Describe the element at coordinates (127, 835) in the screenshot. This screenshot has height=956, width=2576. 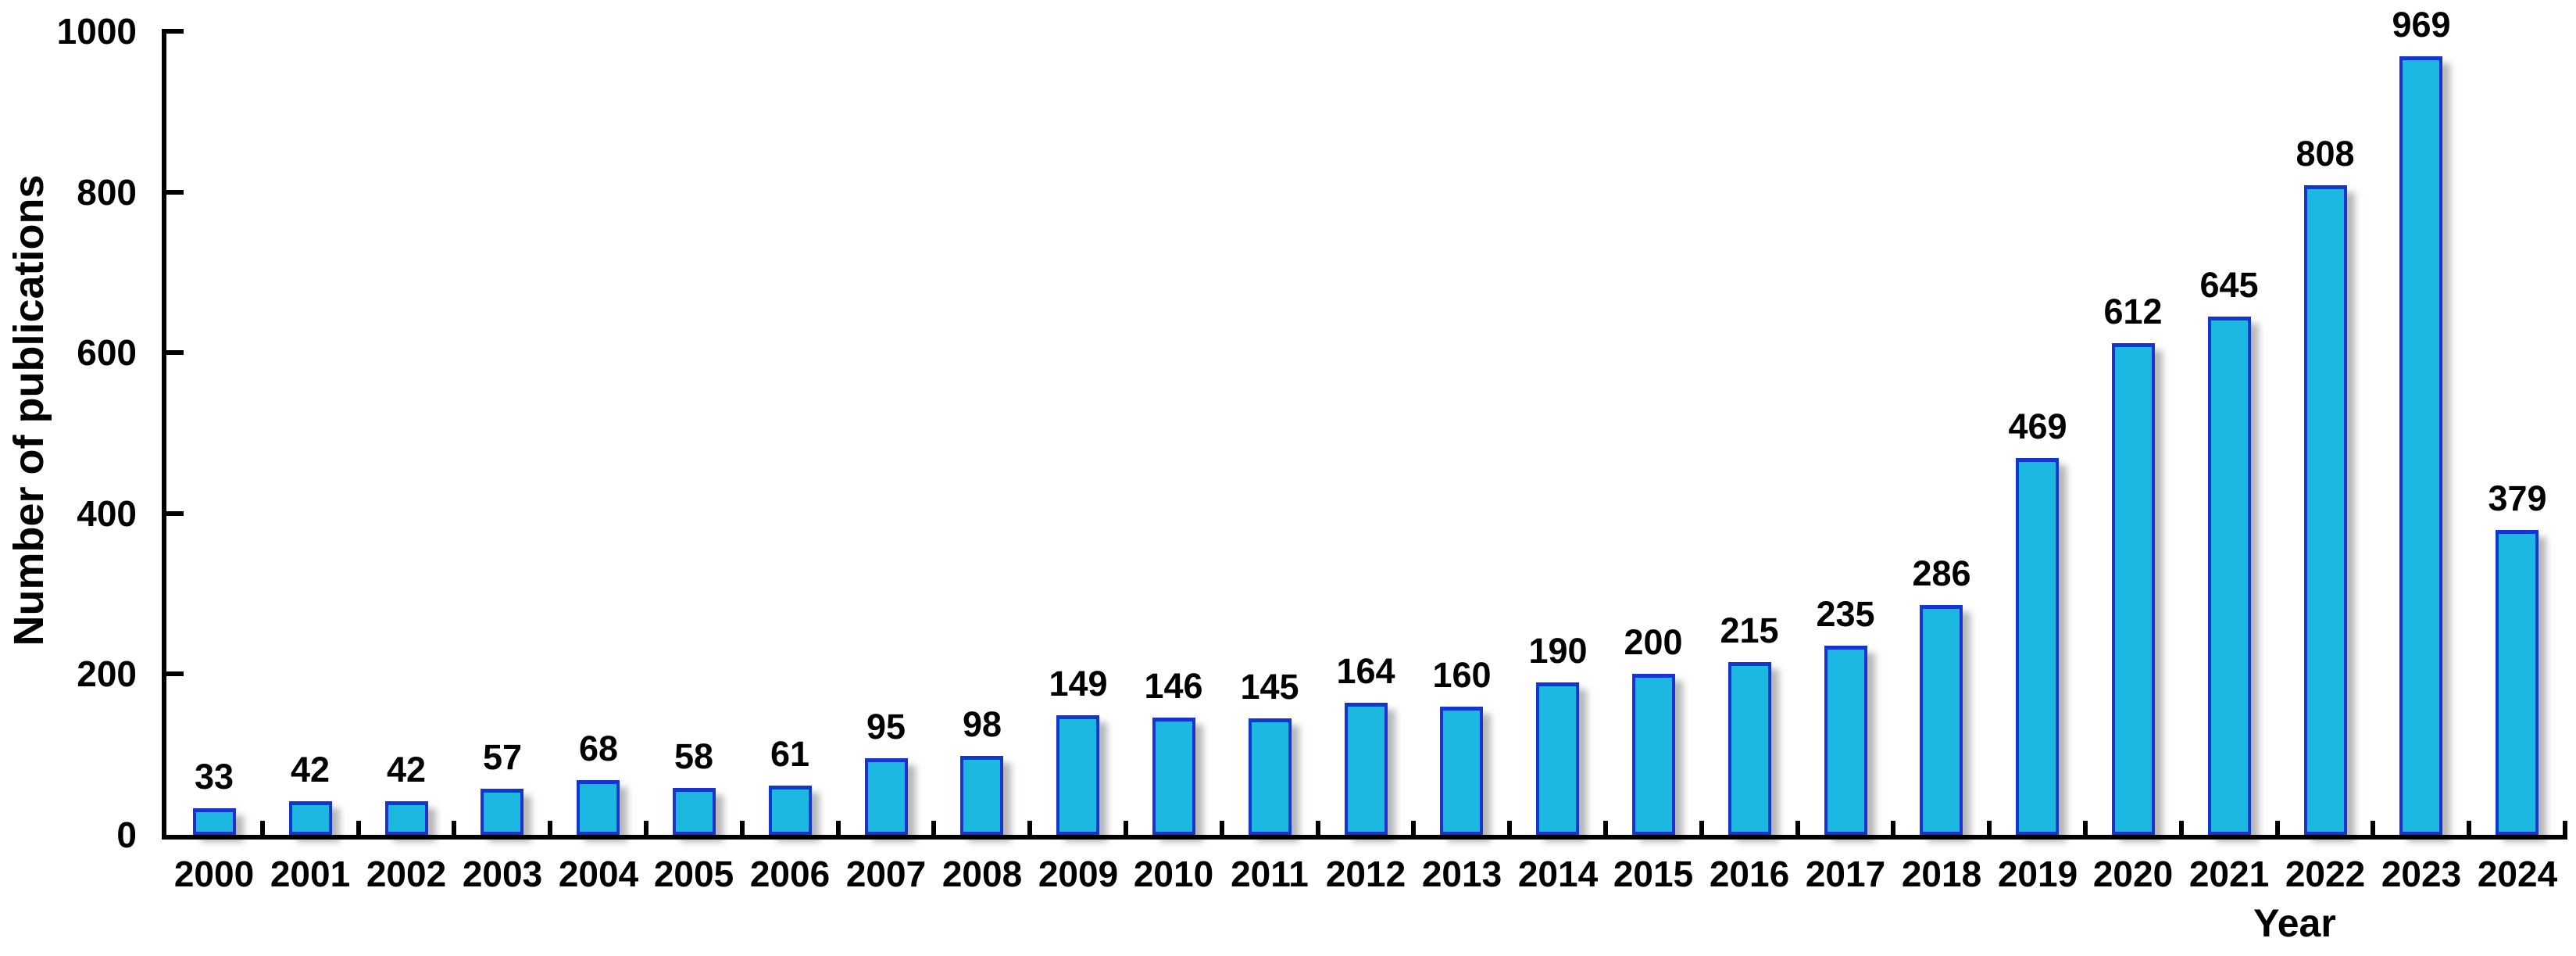
I see `y-tick-label: 0` at that location.